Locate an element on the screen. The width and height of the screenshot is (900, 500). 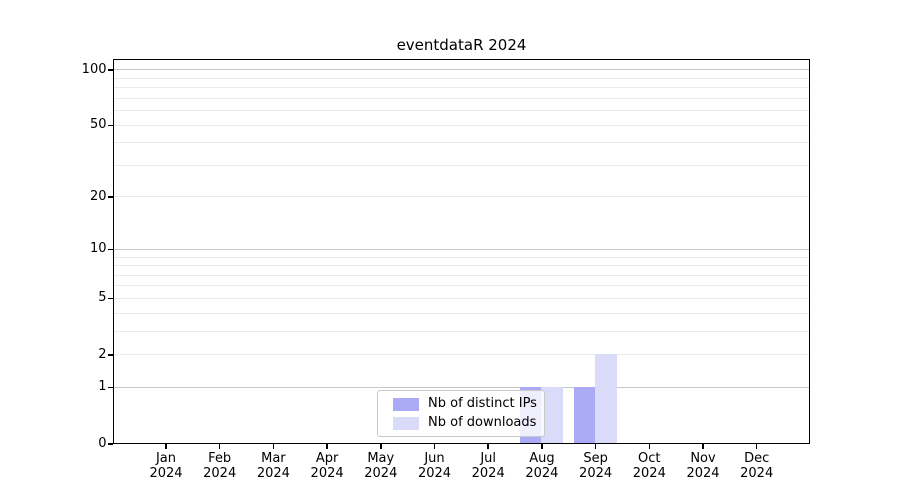
x-tick-label: Aug 2024 is located at coordinates (542, 466).